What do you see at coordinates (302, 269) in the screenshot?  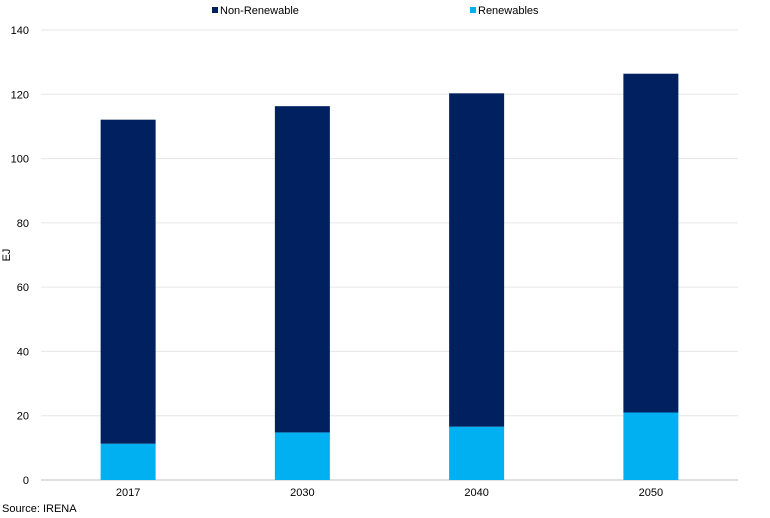 I see `bar-non-renewable-2030` at bounding box center [302, 269].